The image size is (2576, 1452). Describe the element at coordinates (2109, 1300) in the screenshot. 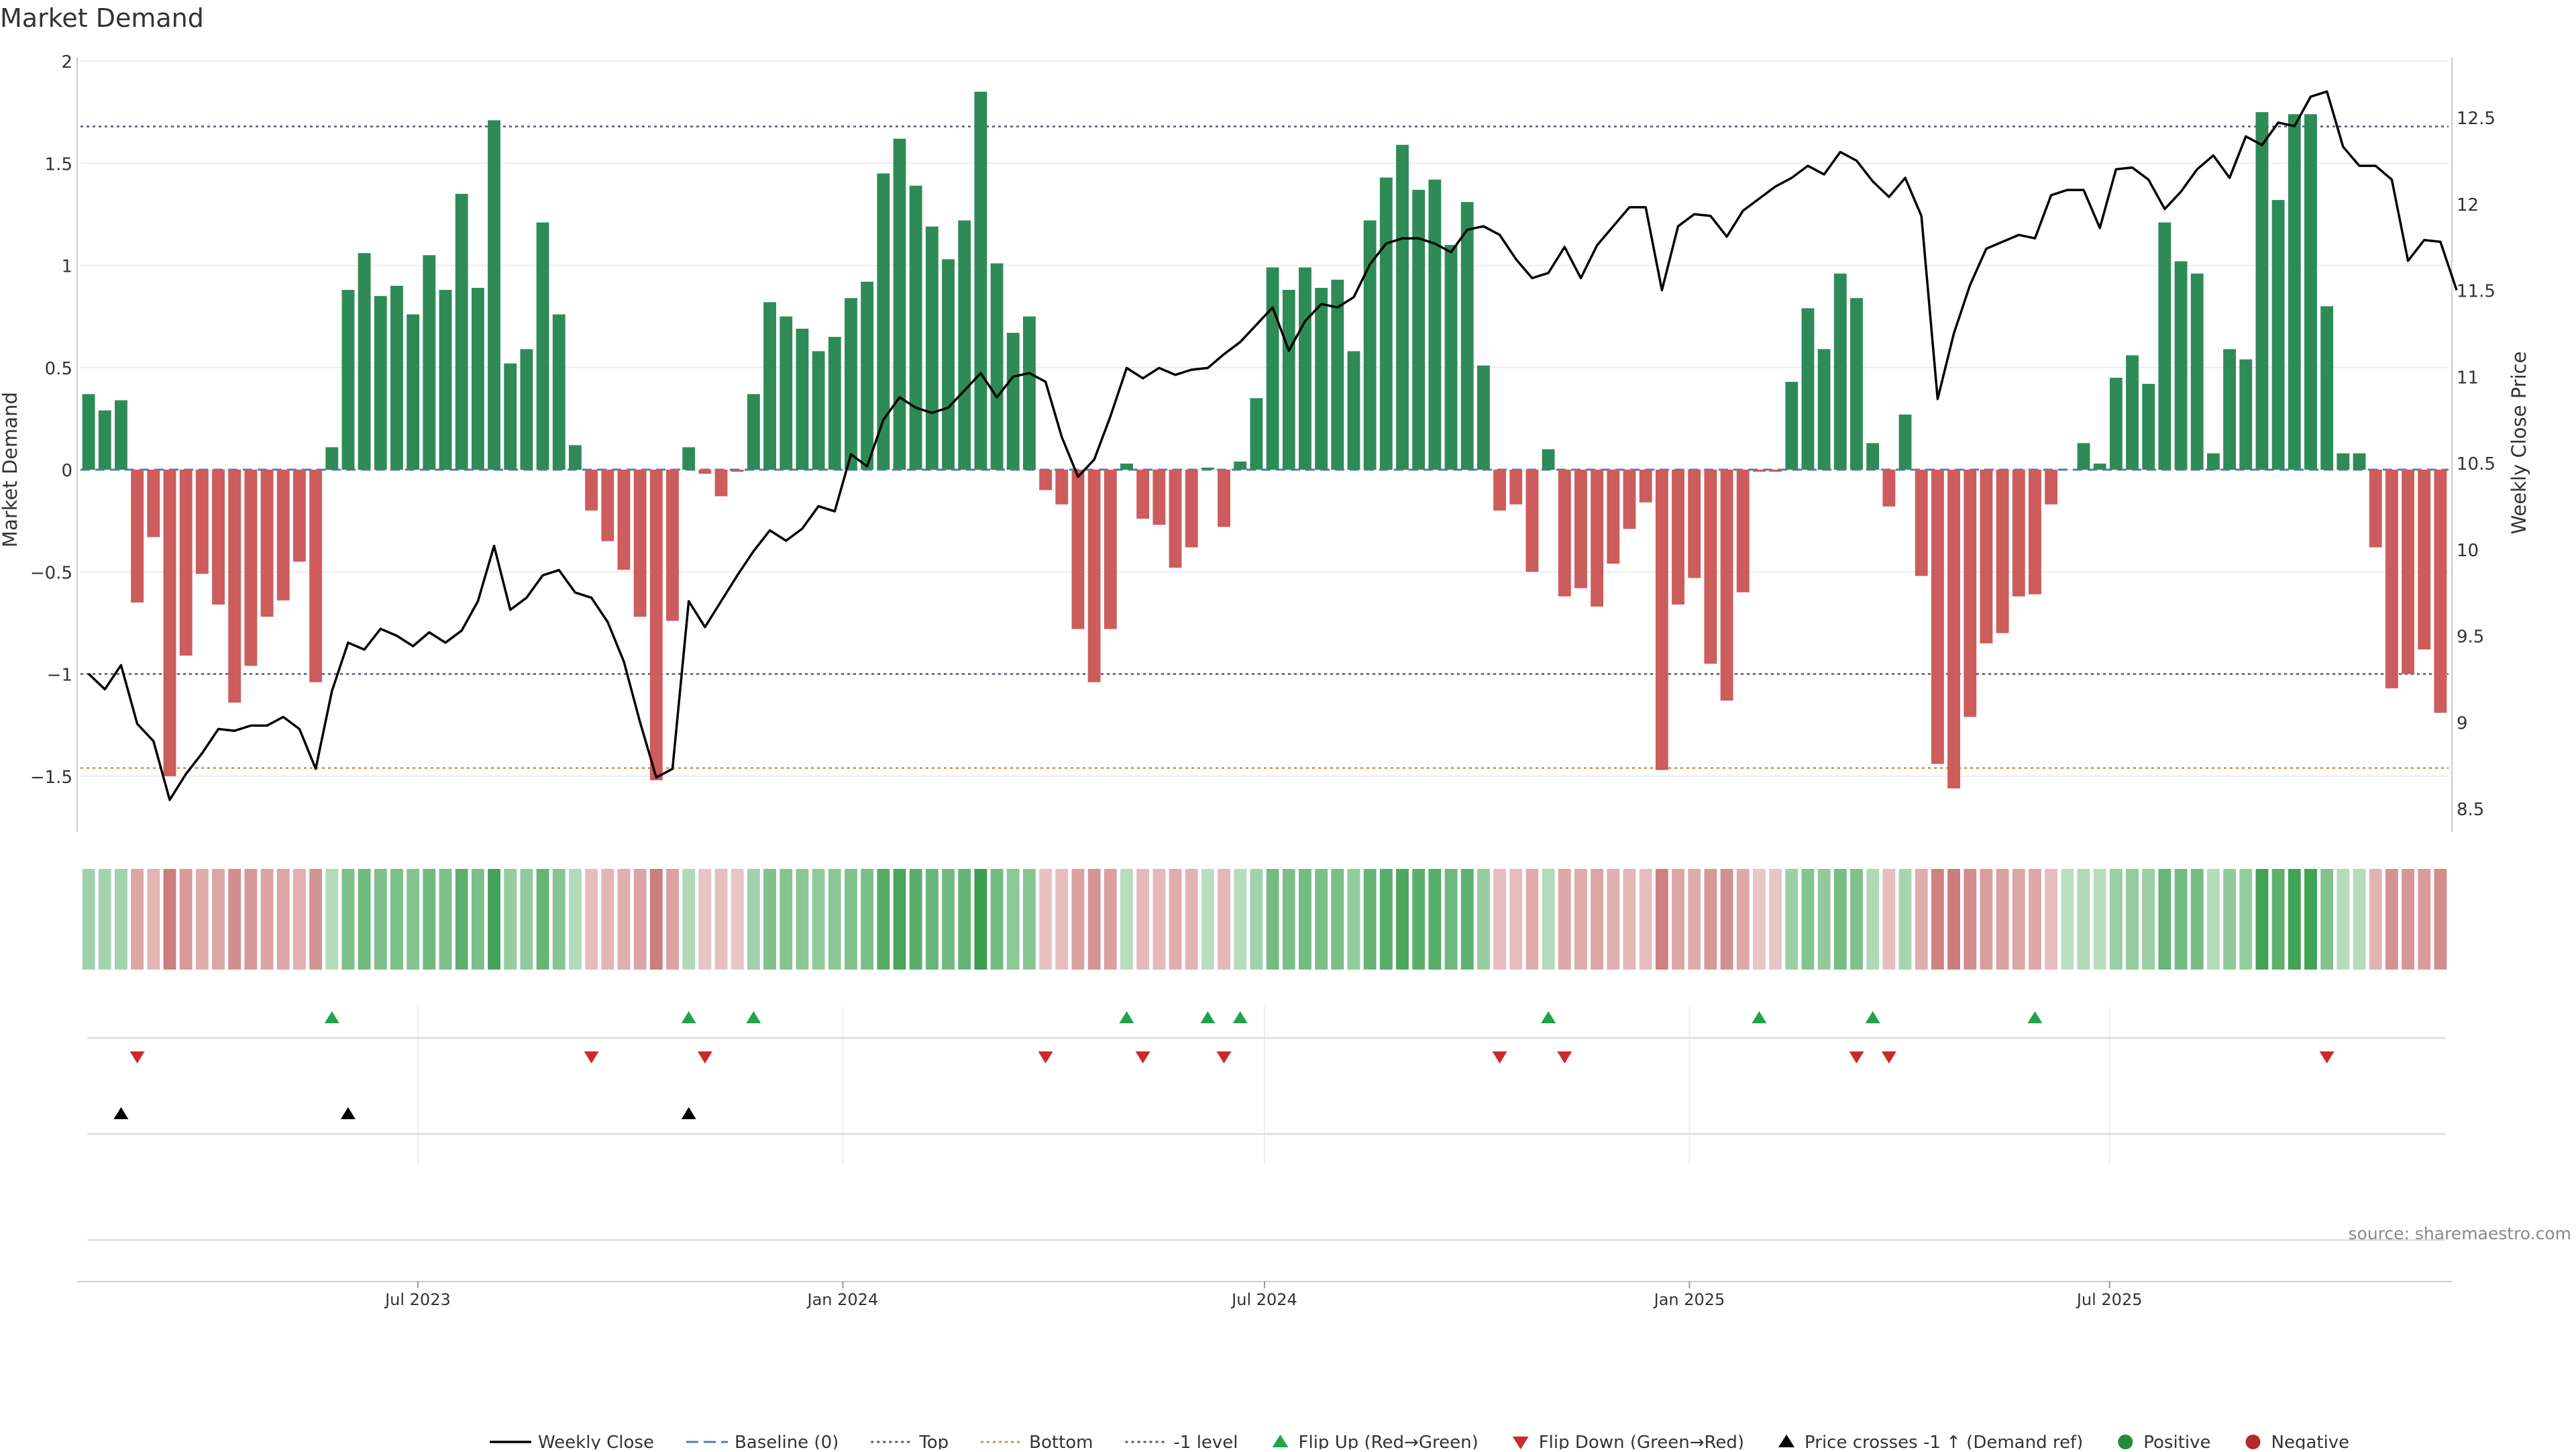

I see `x-tick-label: Jul 2025` at that location.